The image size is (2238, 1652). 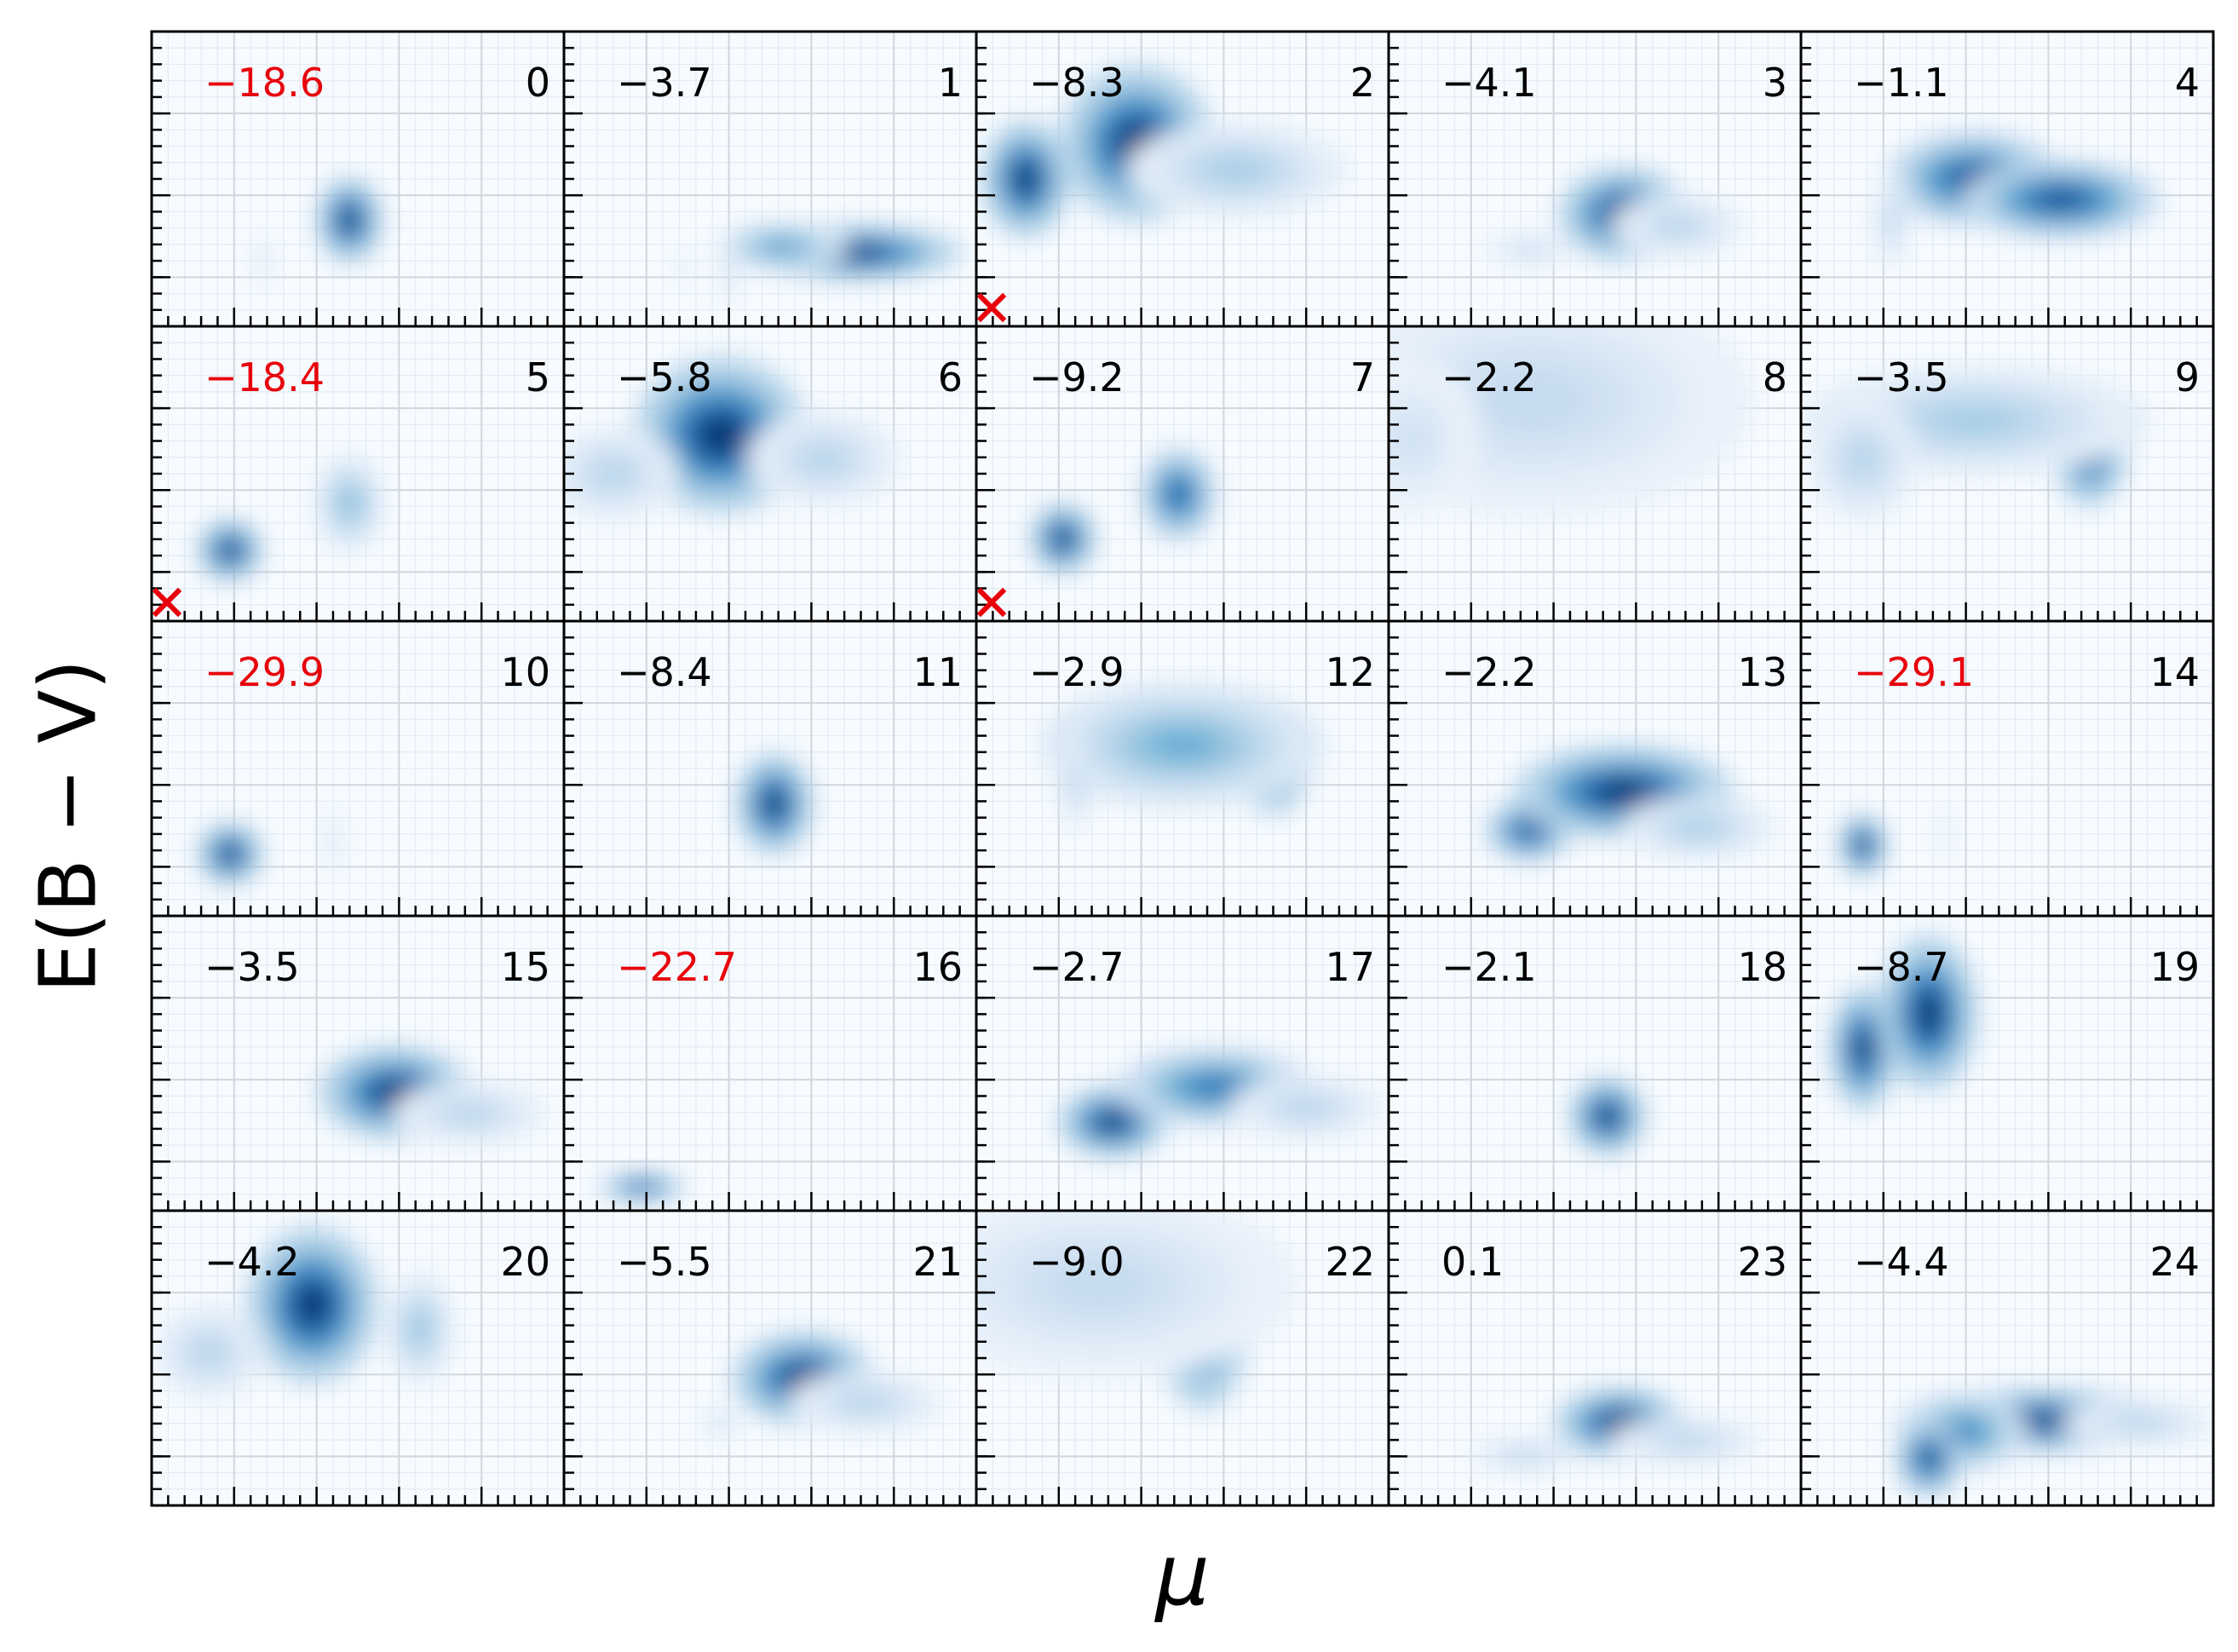 What do you see at coordinates (2174, 1262) in the screenshot?
I see `panel-index-label: 24` at bounding box center [2174, 1262].